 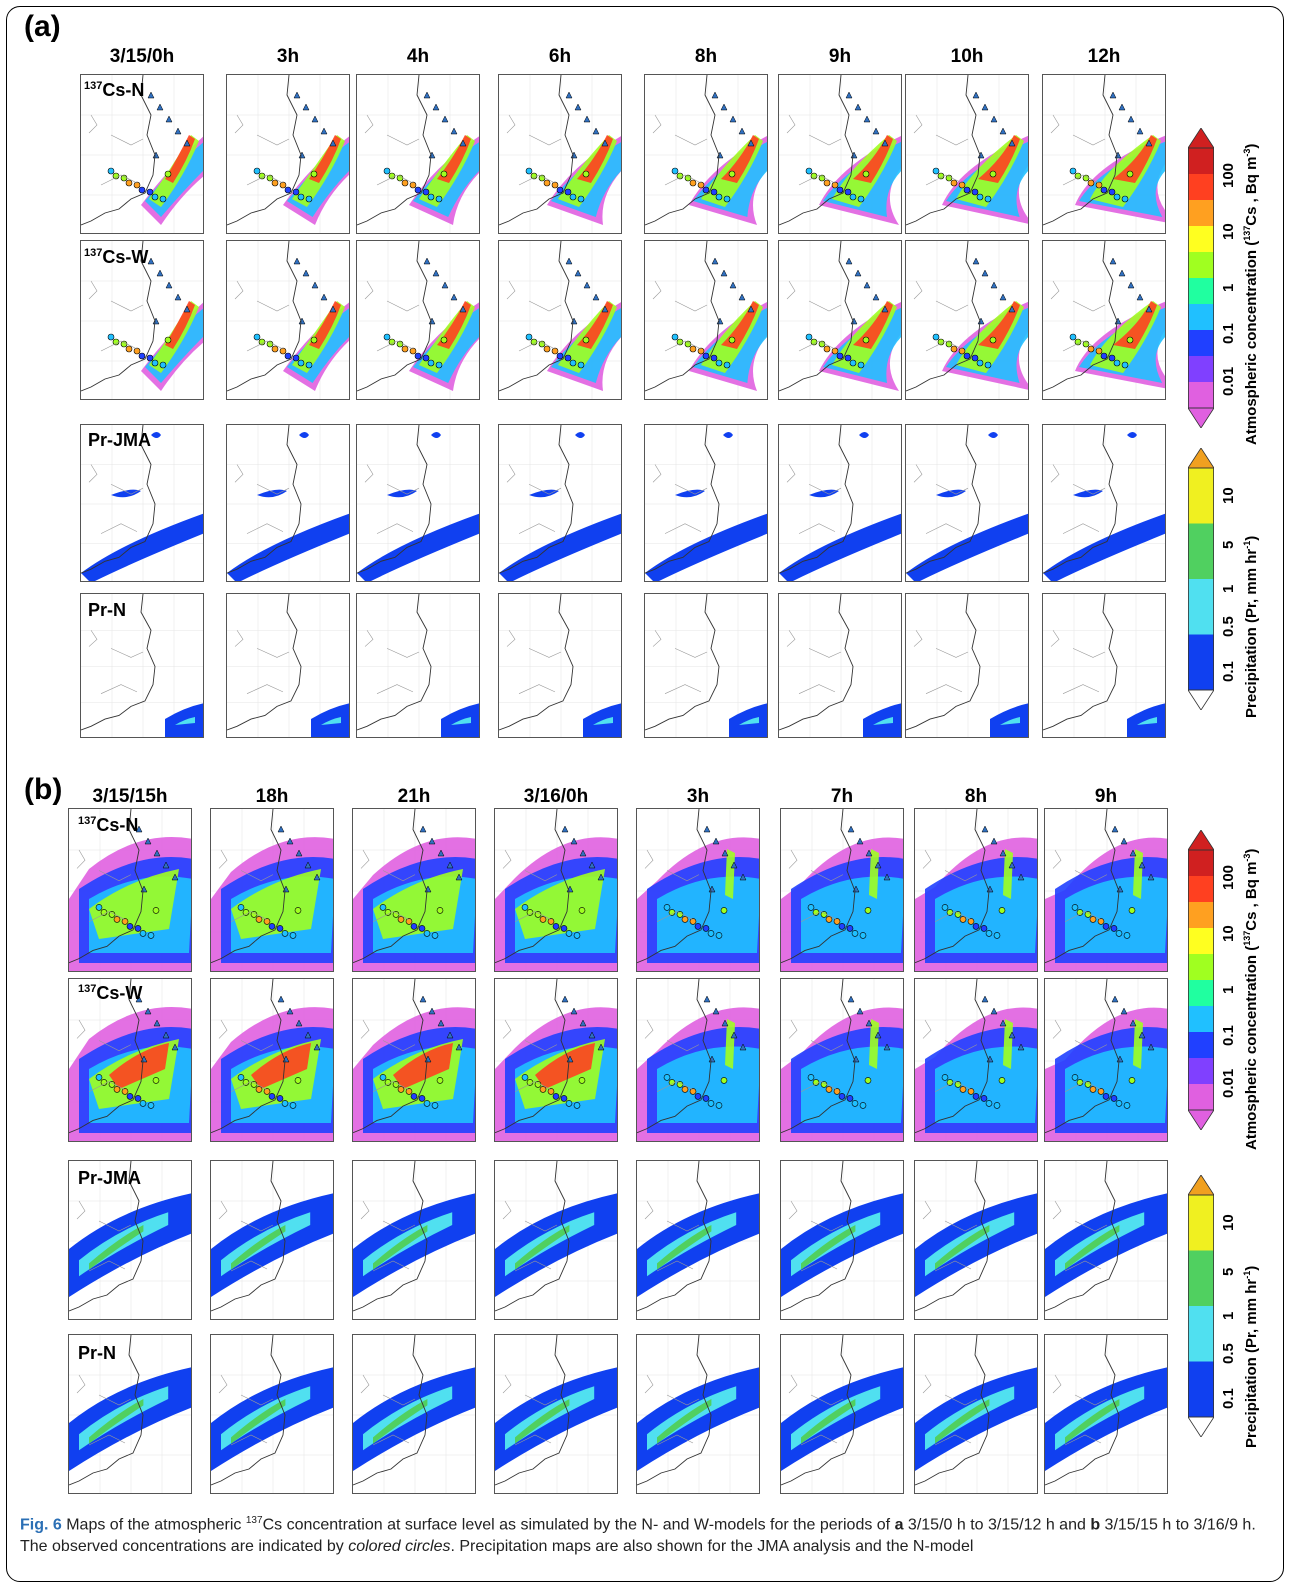 What do you see at coordinates (418, 56) in the screenshot?
I see `part-a-time-label-2: 4h` at bounding box center [418, 56].